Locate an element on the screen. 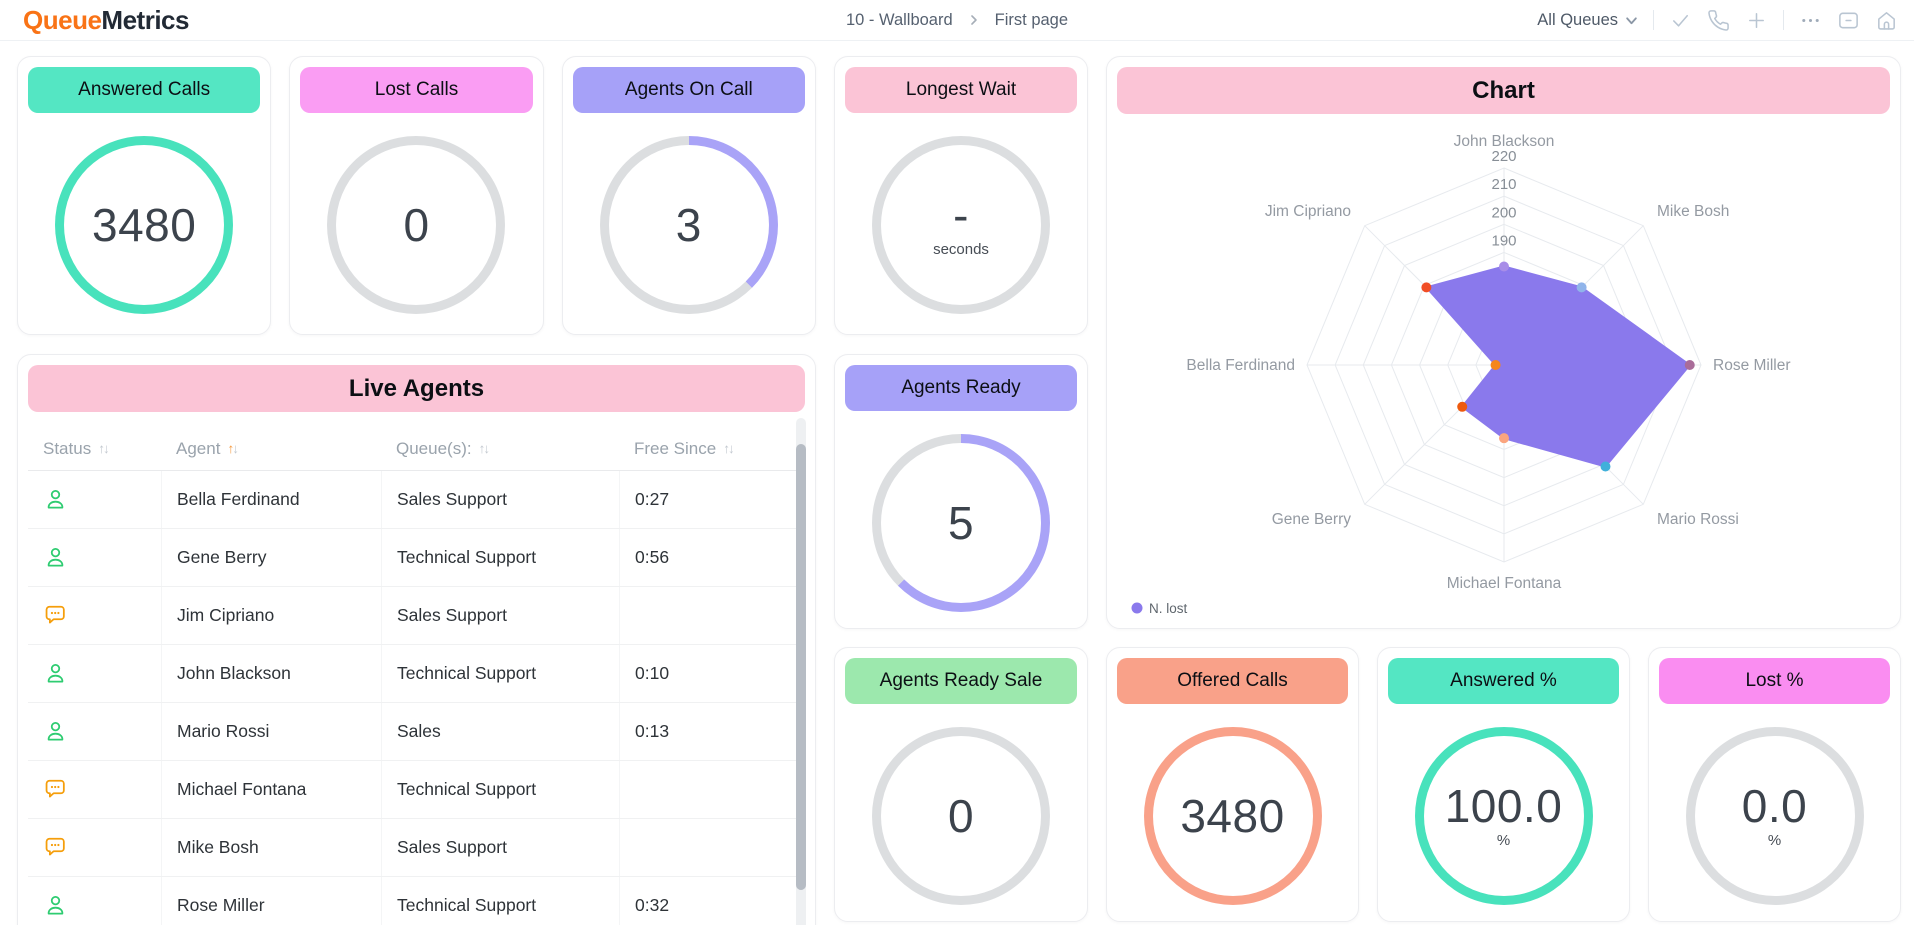 This screenshot has width=1914, height=925. add-button is located at coordinates (1756, 20).